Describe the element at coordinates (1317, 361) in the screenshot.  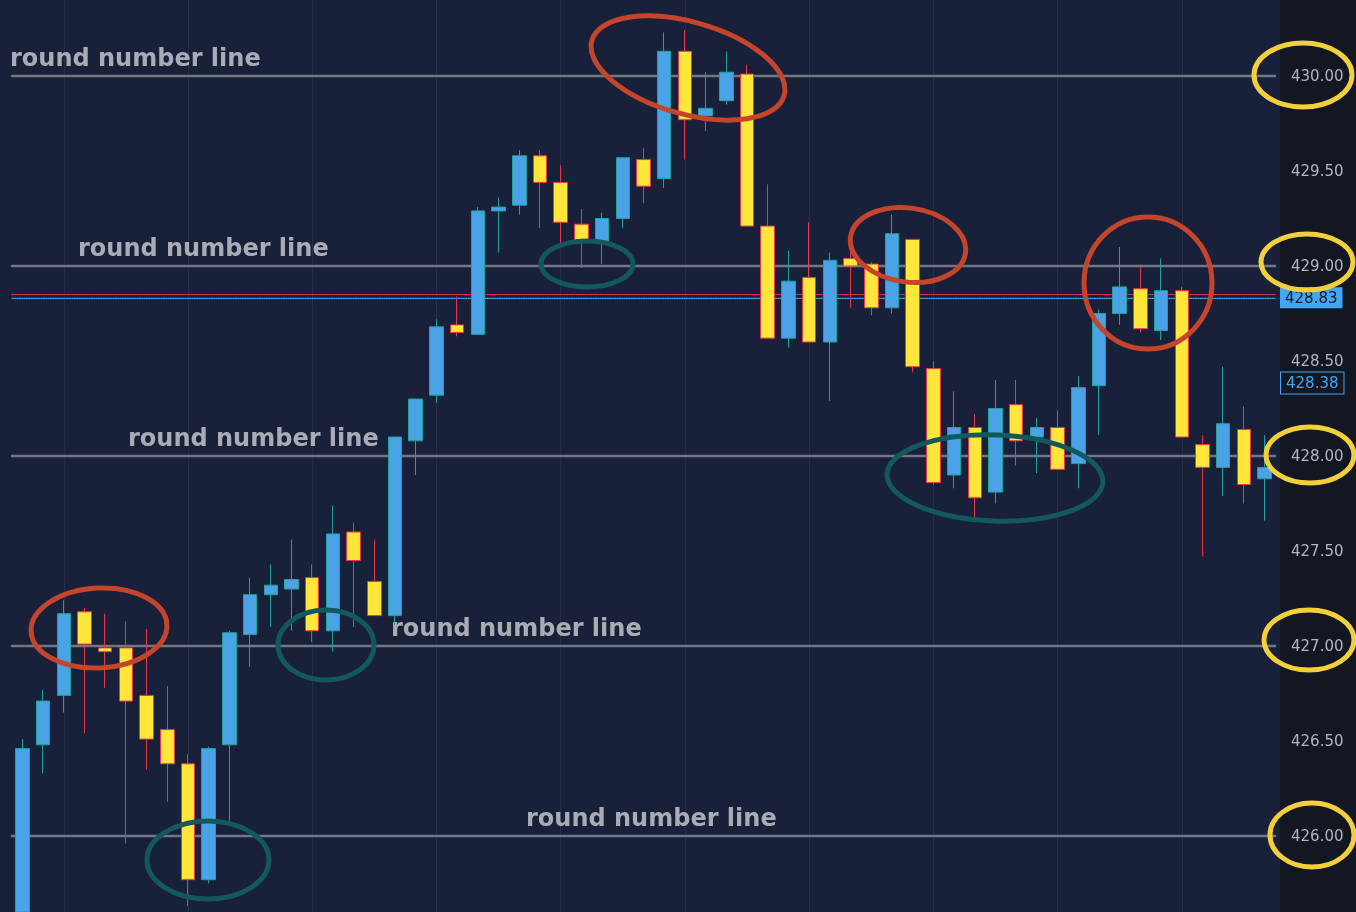
I see `y-tick-label: 428.50` at that location.